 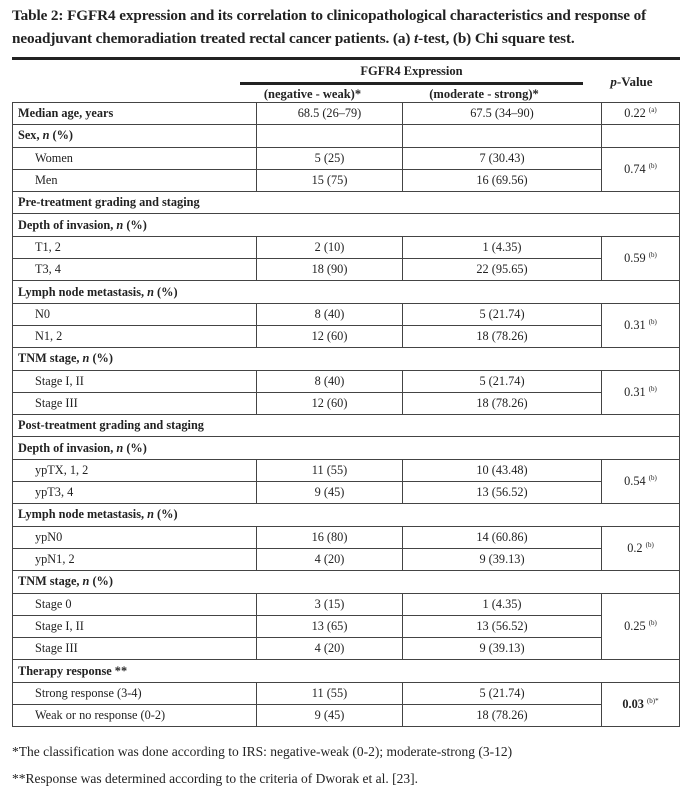 I want to click on row-label: Stage 0, so click(x=134, y=604).